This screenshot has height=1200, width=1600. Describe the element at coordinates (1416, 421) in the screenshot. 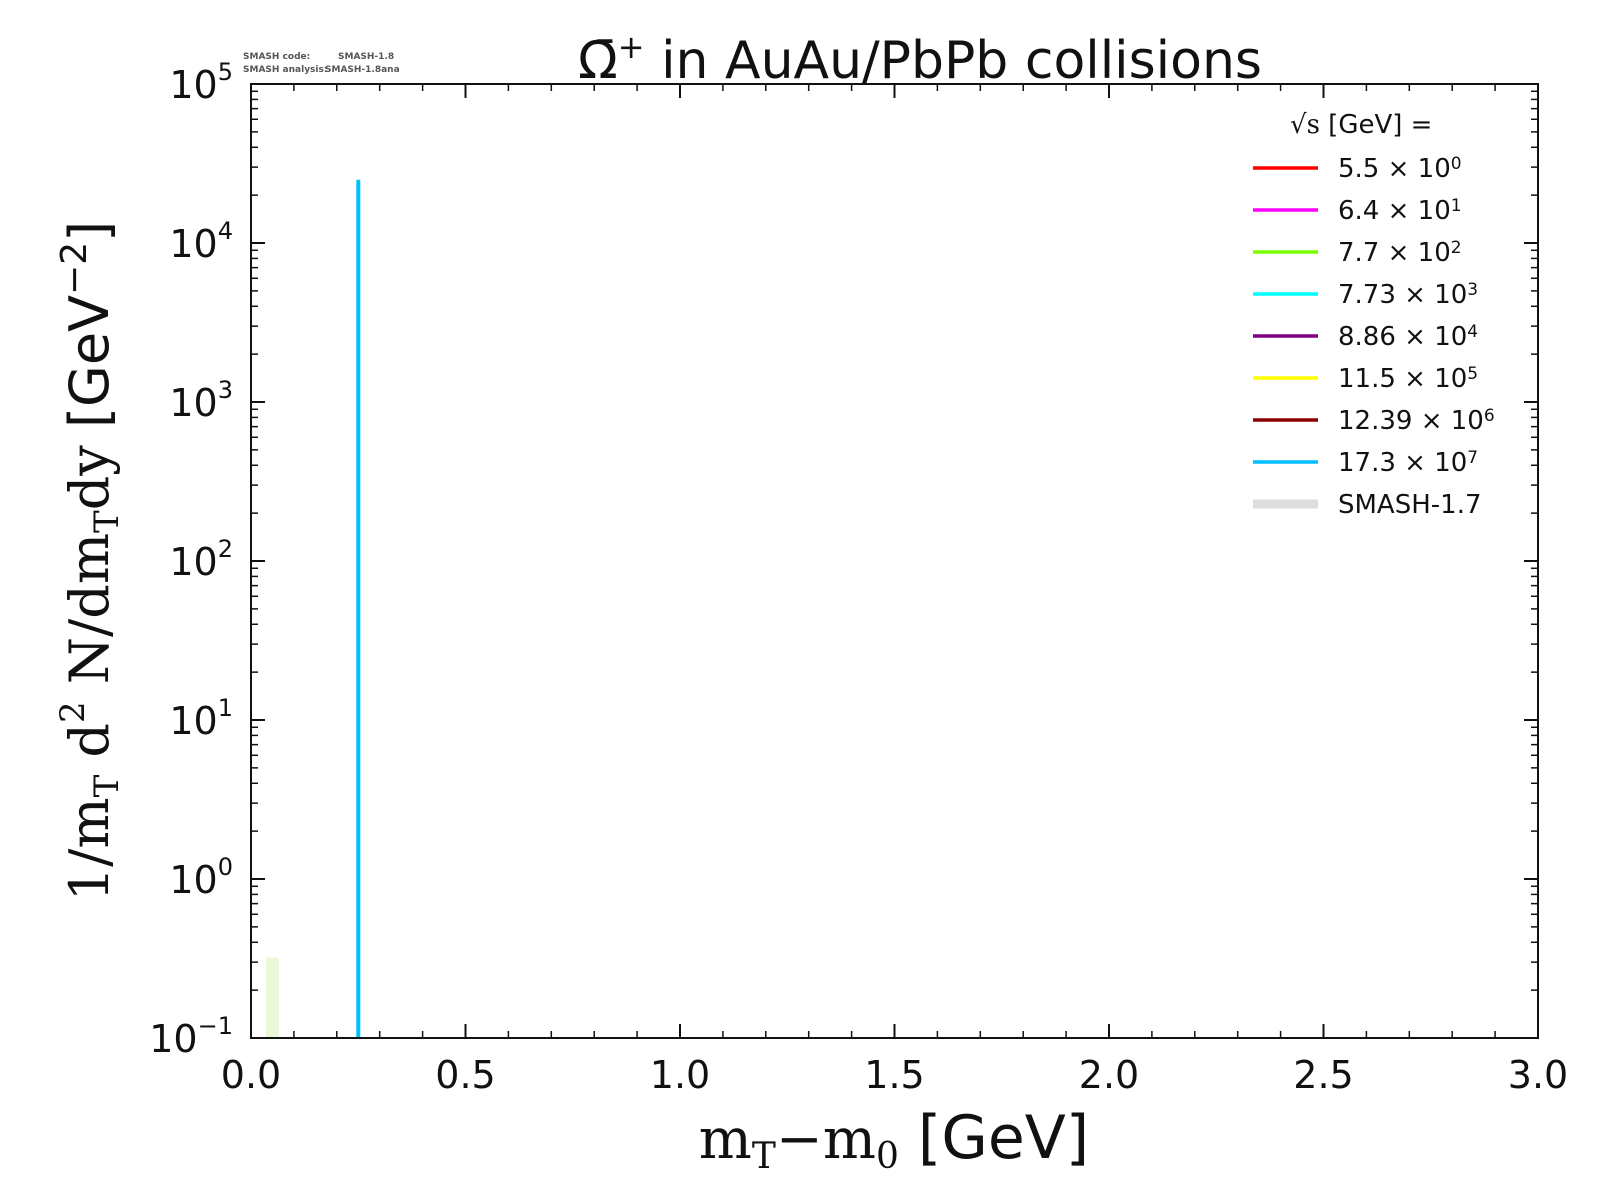

I see `legend-label-6: 12.39 × 106` at that location.